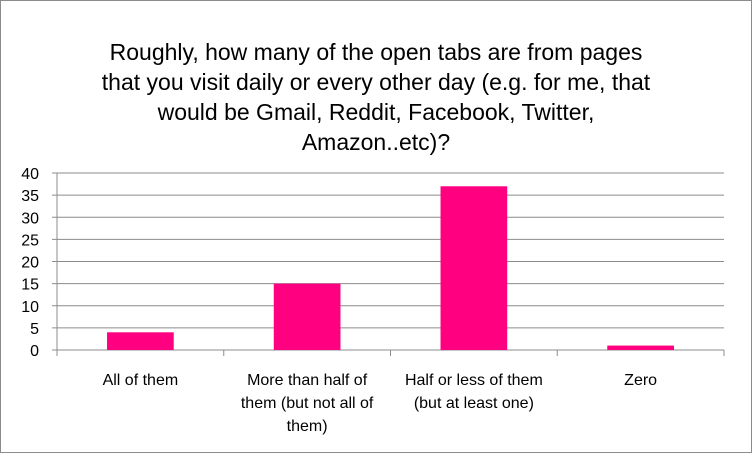 The width and height of the screenshot is (752, 453). I want to click on x-category-label: Half or less of them, so click(474, 380).